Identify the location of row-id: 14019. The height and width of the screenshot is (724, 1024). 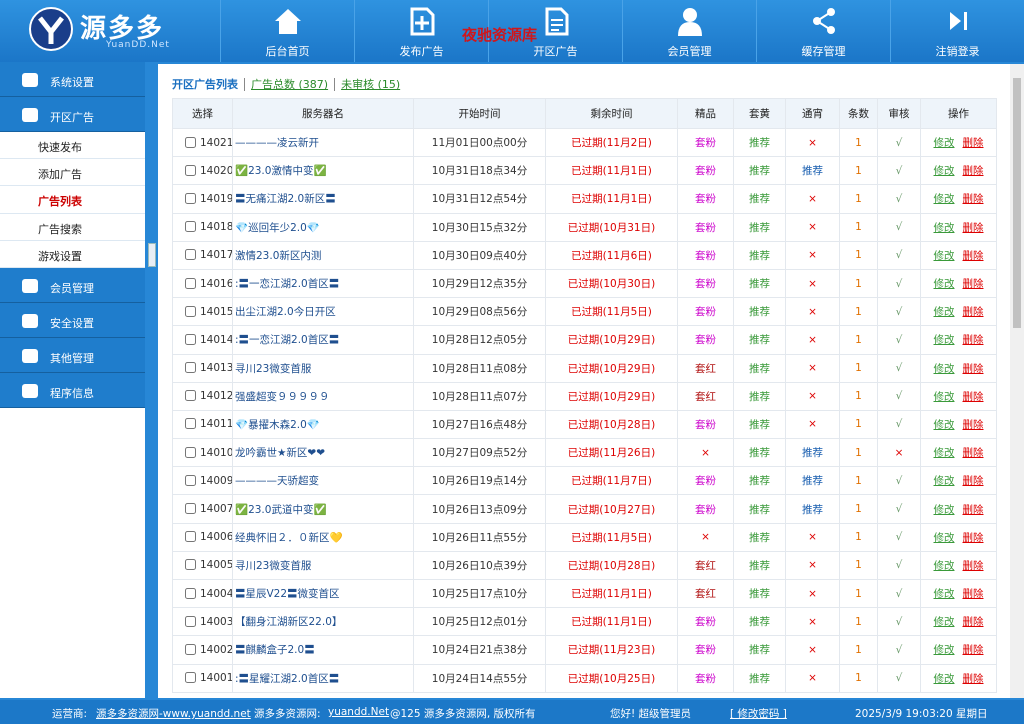
(216, 198).